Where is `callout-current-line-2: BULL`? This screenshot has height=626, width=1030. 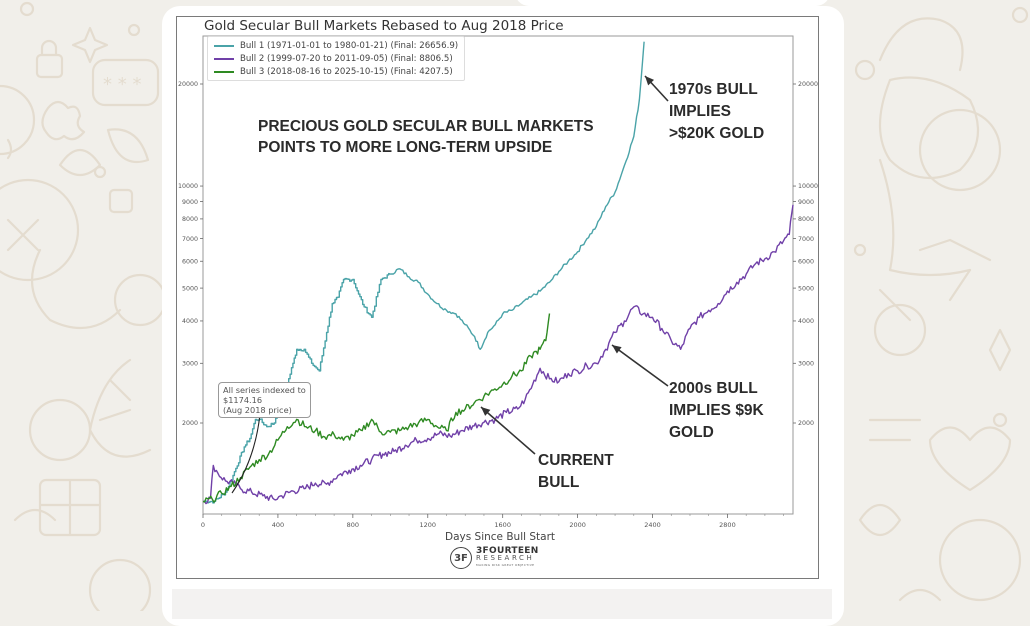
callout-current-line-2: BULL is located at coordinates (559, 482).